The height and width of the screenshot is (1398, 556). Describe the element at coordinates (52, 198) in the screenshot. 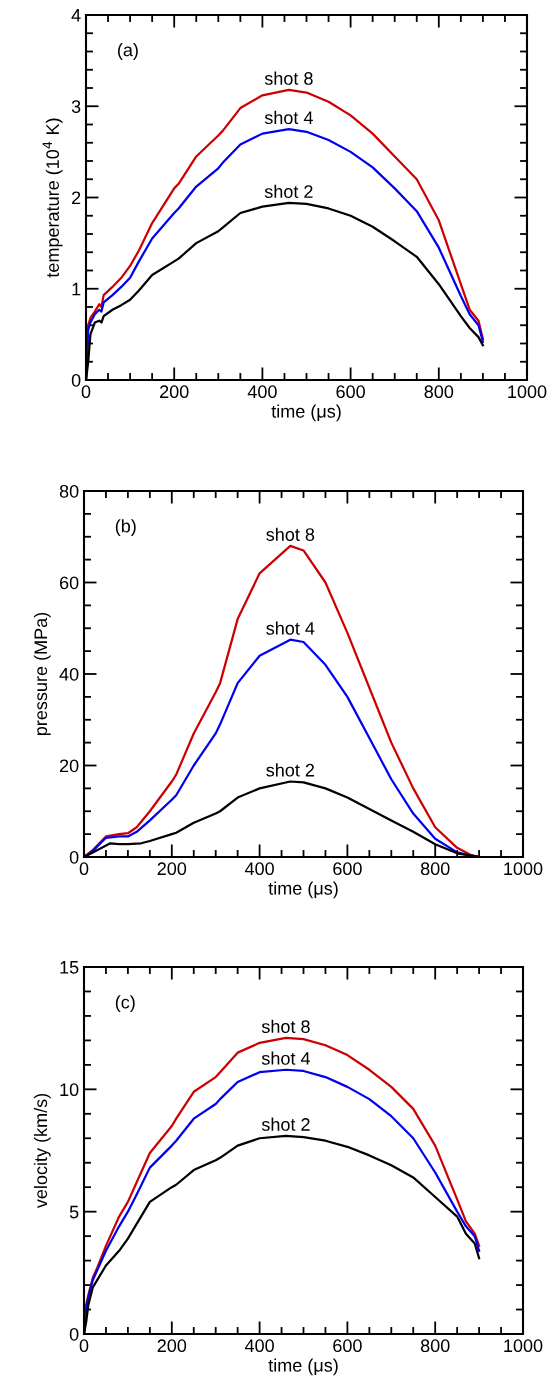

I see `y-axis-title: temperature (10$^{4}$ K)` at that location.